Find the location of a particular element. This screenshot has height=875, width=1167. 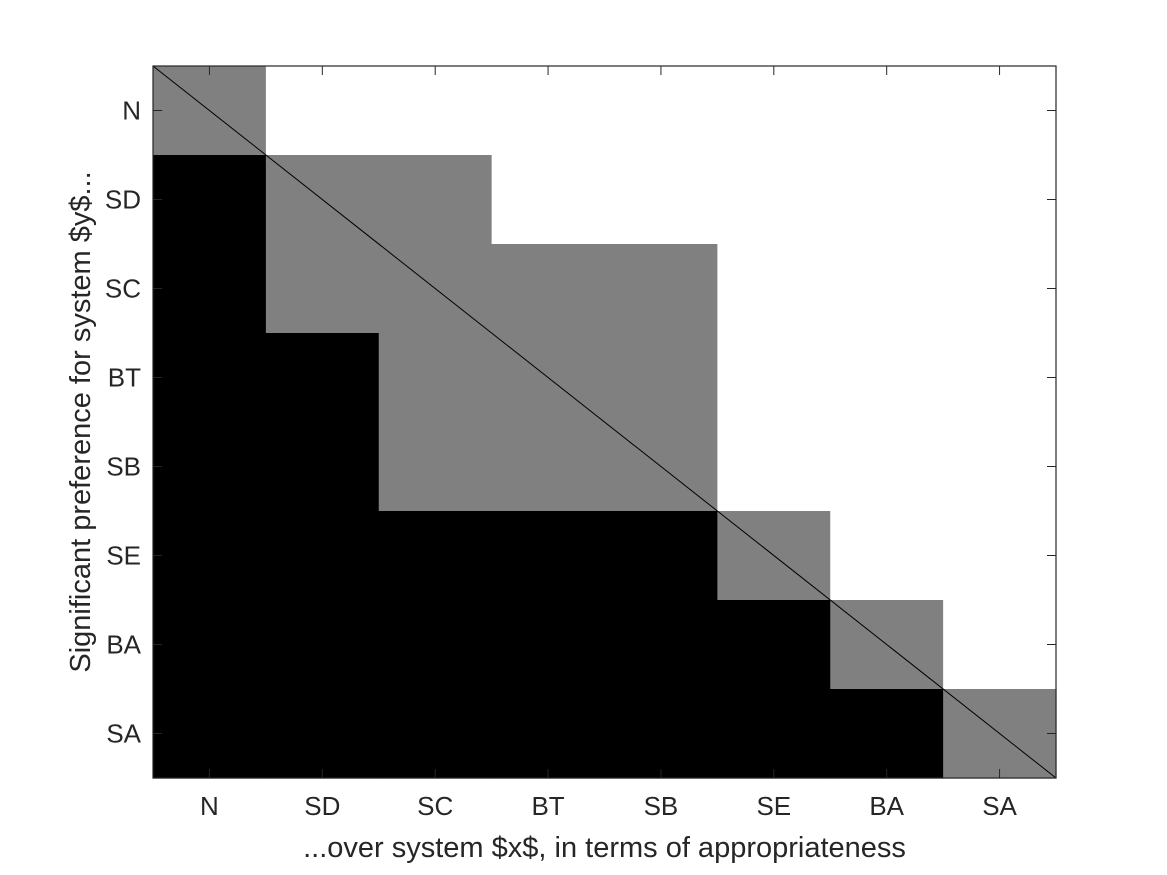

y-tick-label: BT is located at coordinates (124, 378).